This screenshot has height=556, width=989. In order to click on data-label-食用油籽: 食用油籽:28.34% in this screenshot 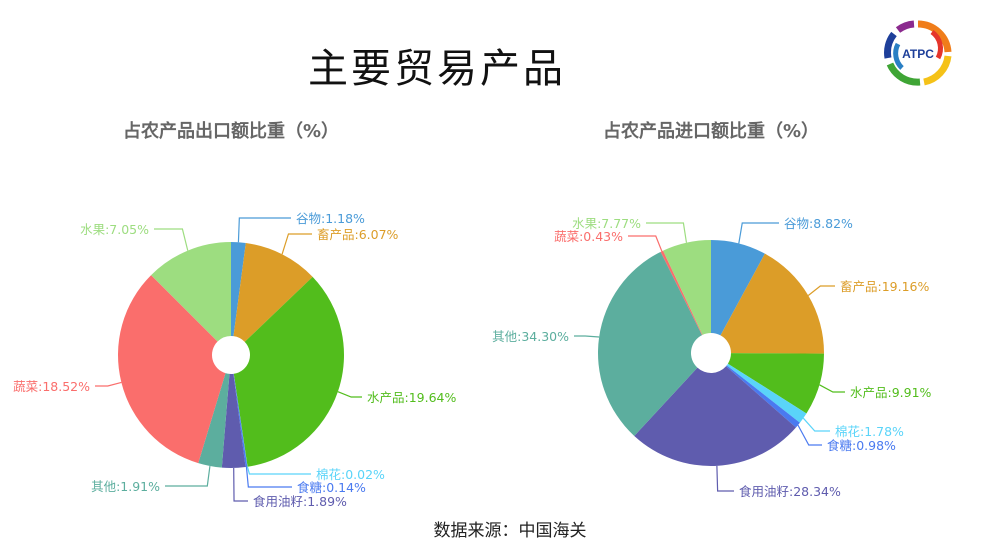, I will do `click(790, 491)`.